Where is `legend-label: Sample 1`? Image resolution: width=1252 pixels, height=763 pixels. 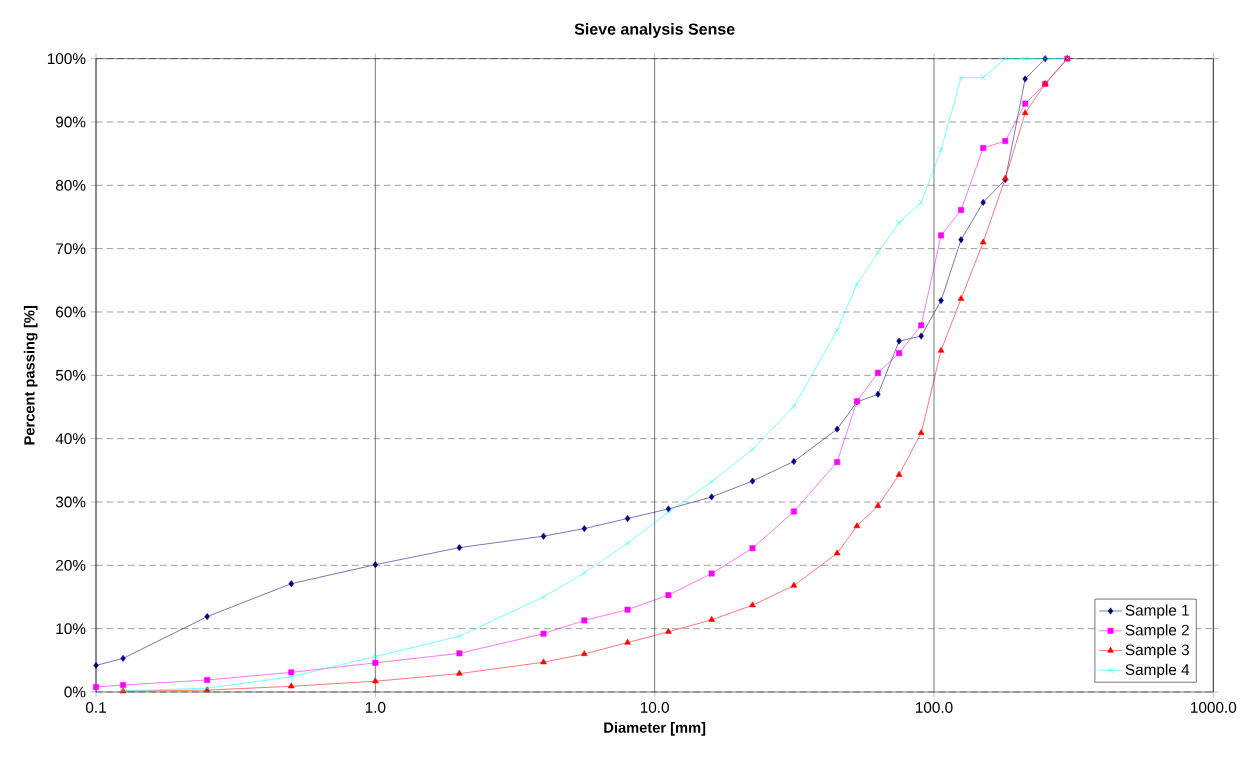 legend-label: Sample 1 is located at coordinates (1157, 611).